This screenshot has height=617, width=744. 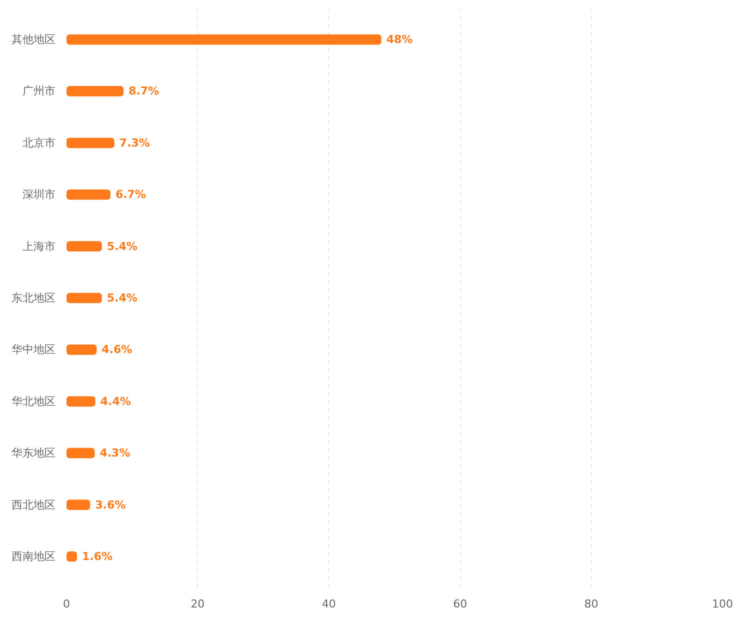 I want to click on y-tick-label: 华北地区, so click(x=34, y=401).